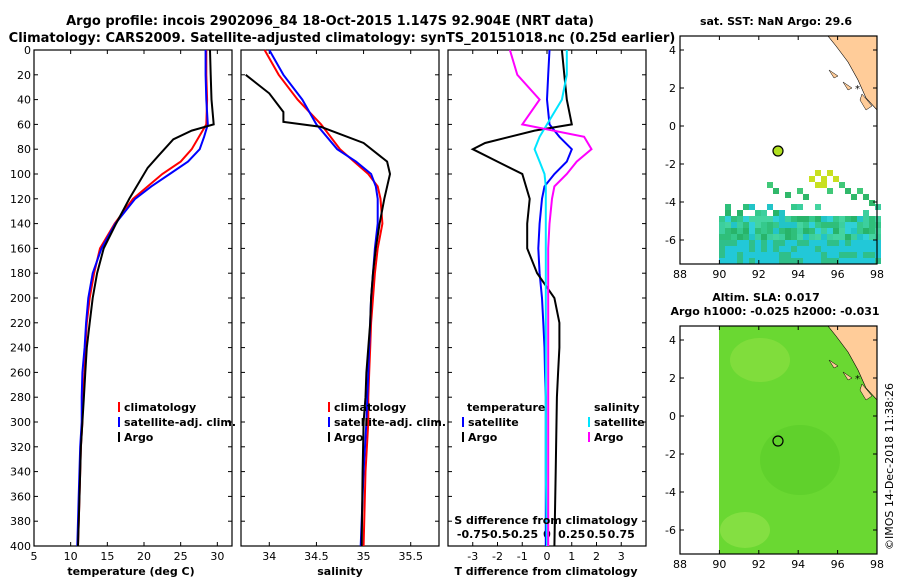  What do you see at coordinates (778, 441) in the screenshot?
I see `argo-position-marker-sla` at bounding box center [778, 441].